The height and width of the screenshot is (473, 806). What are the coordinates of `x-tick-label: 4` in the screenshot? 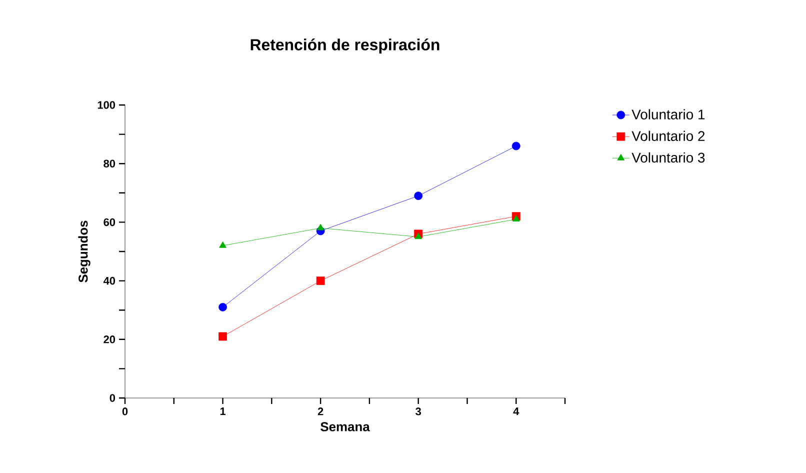 It's located at (516, 412).